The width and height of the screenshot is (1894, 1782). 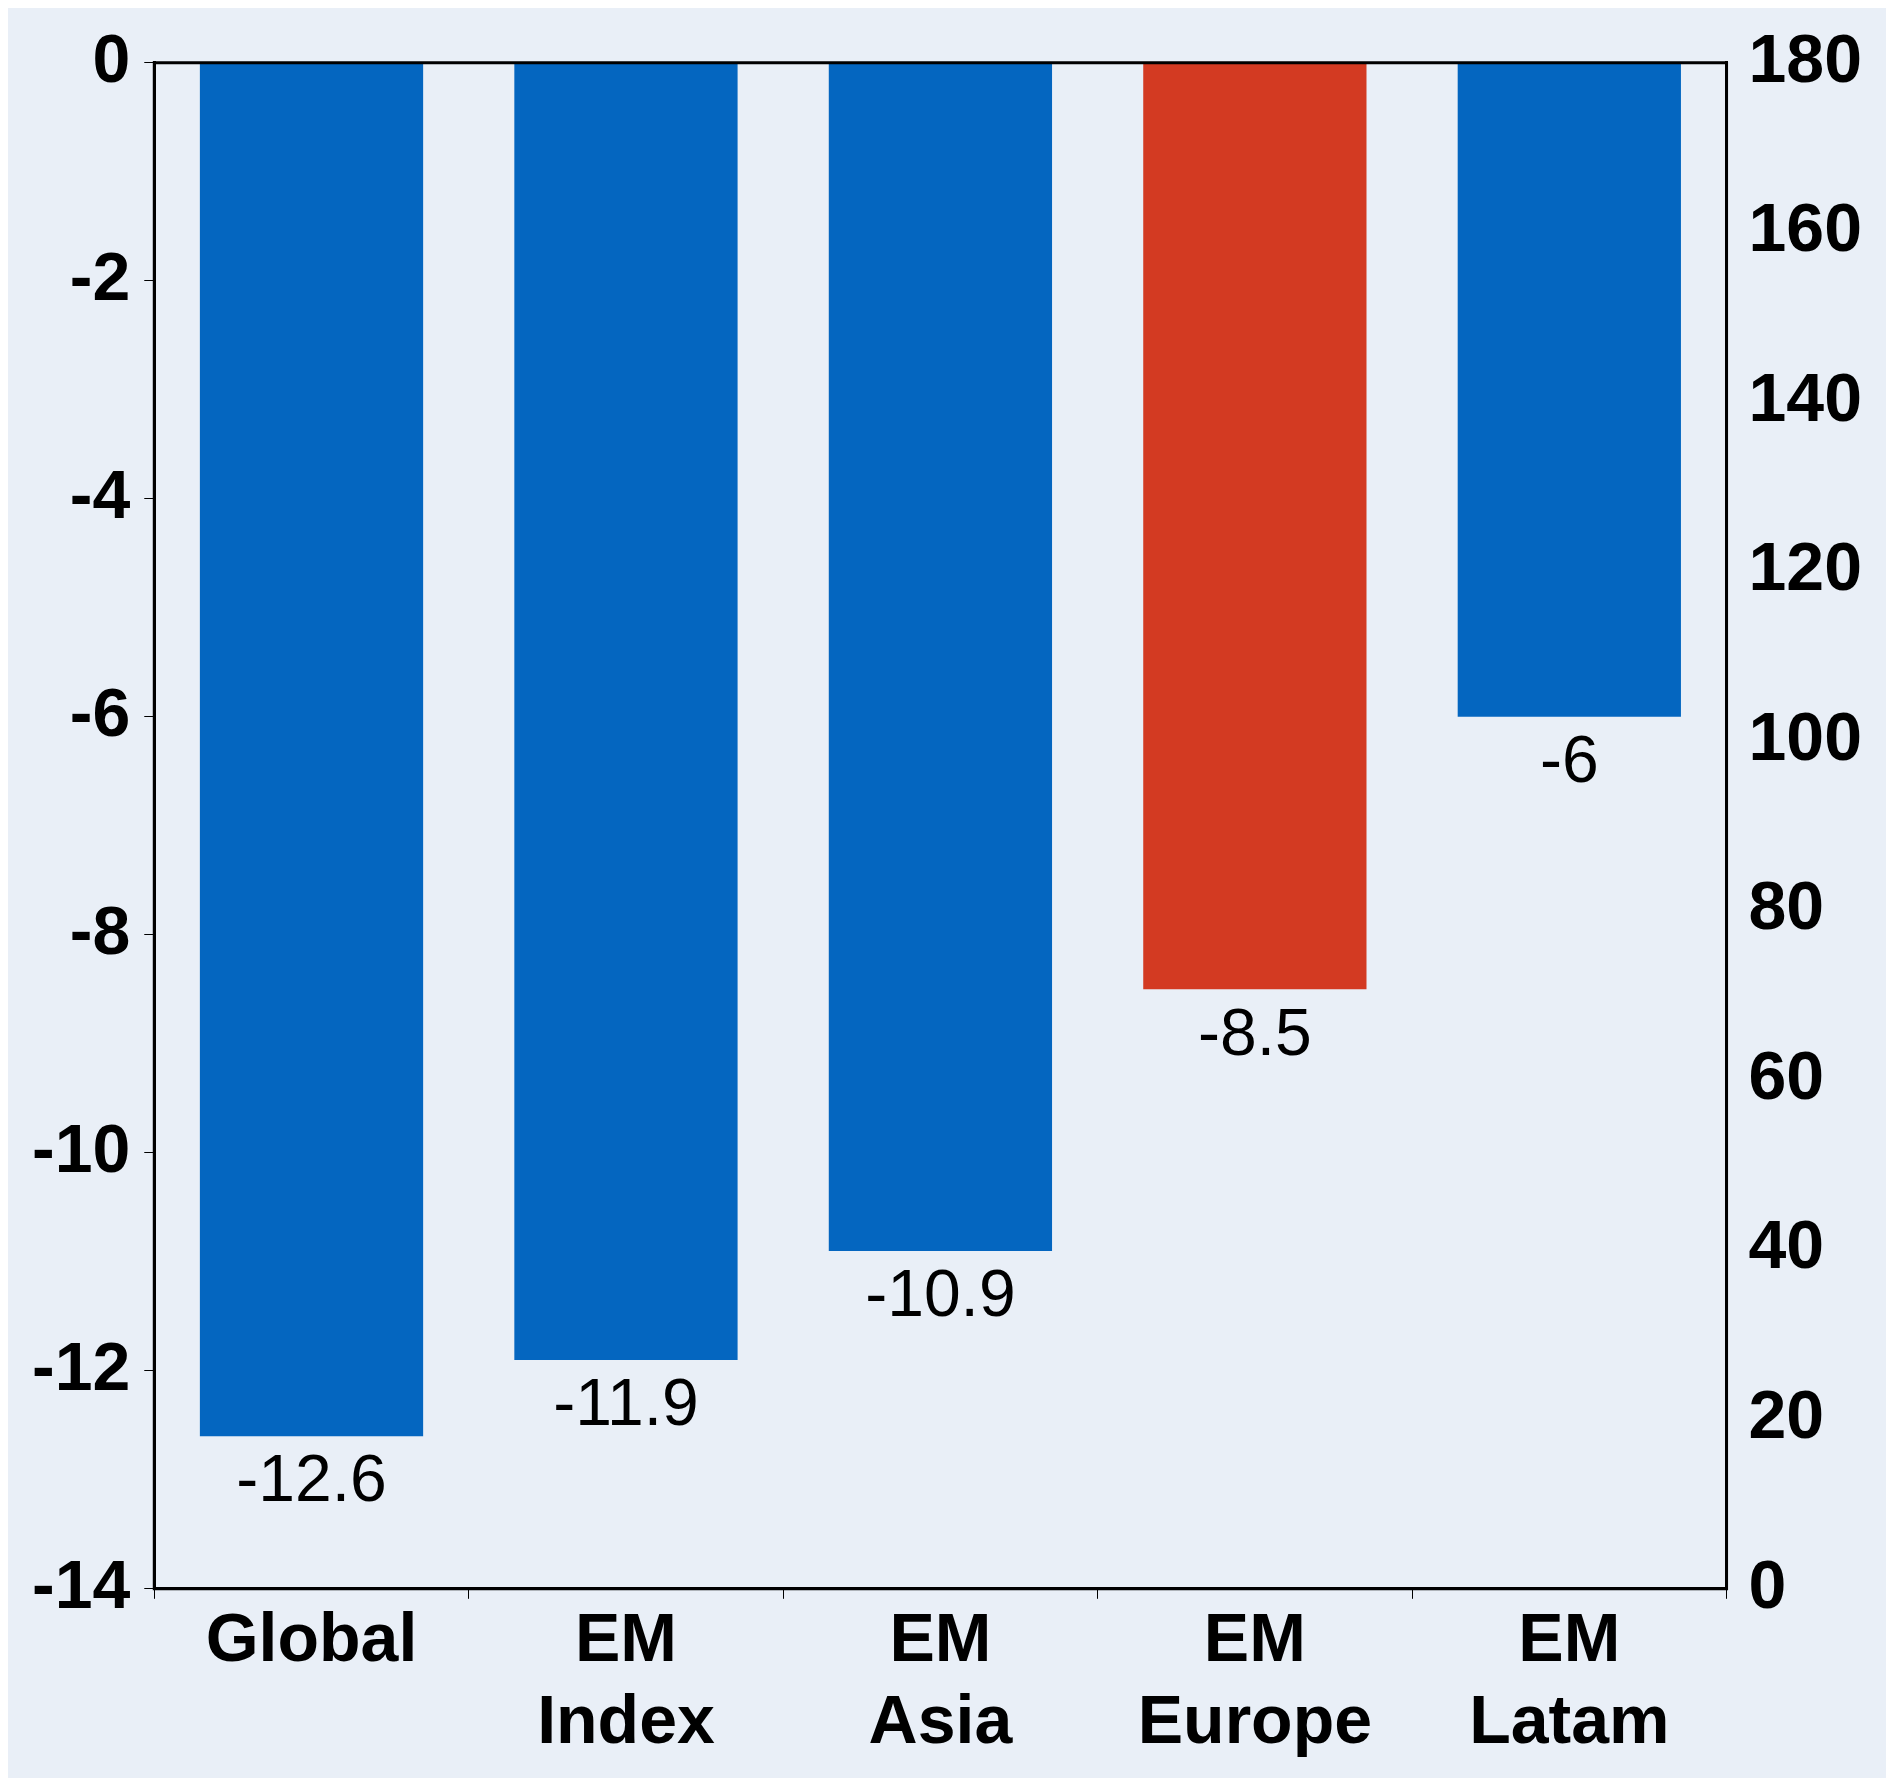 What do you see at coordinates (940, 1293) in the screenshot?
I see `data-label: -10.9` at bounding box center [940, 1293].